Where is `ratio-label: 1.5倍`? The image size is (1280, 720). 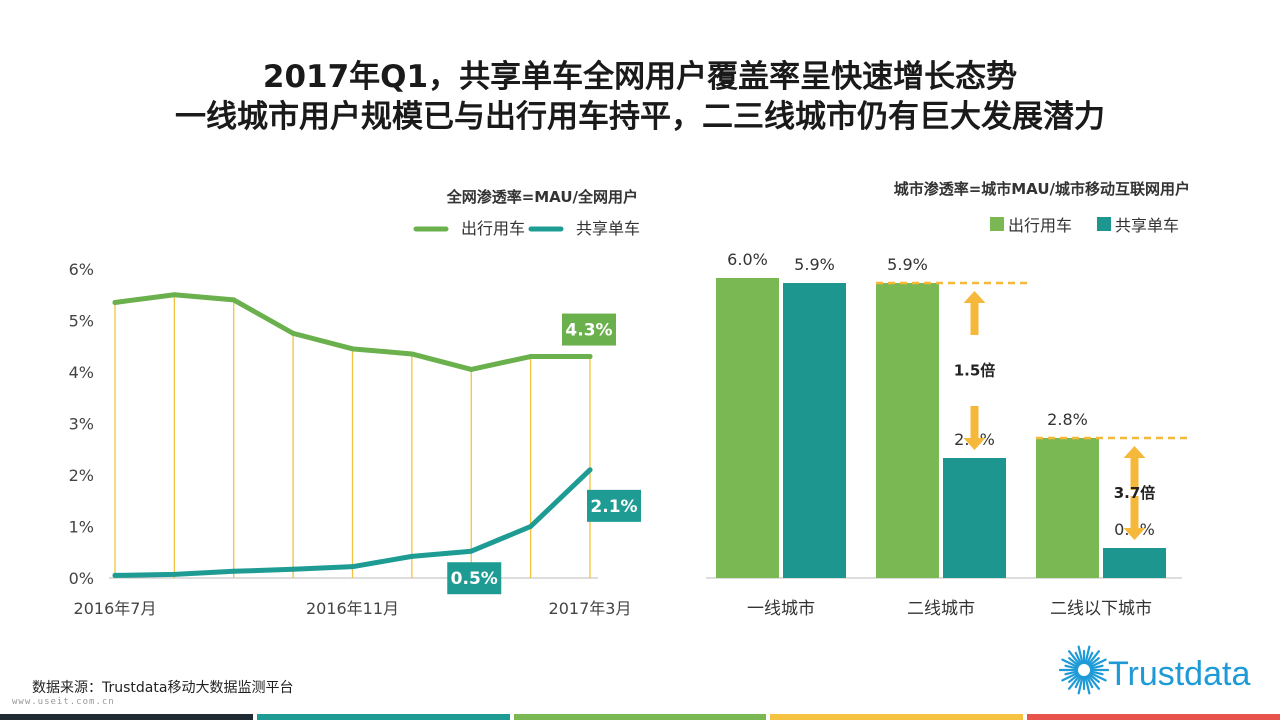
ratio-label: 1.5倍 is located at coordinates (975, 371).